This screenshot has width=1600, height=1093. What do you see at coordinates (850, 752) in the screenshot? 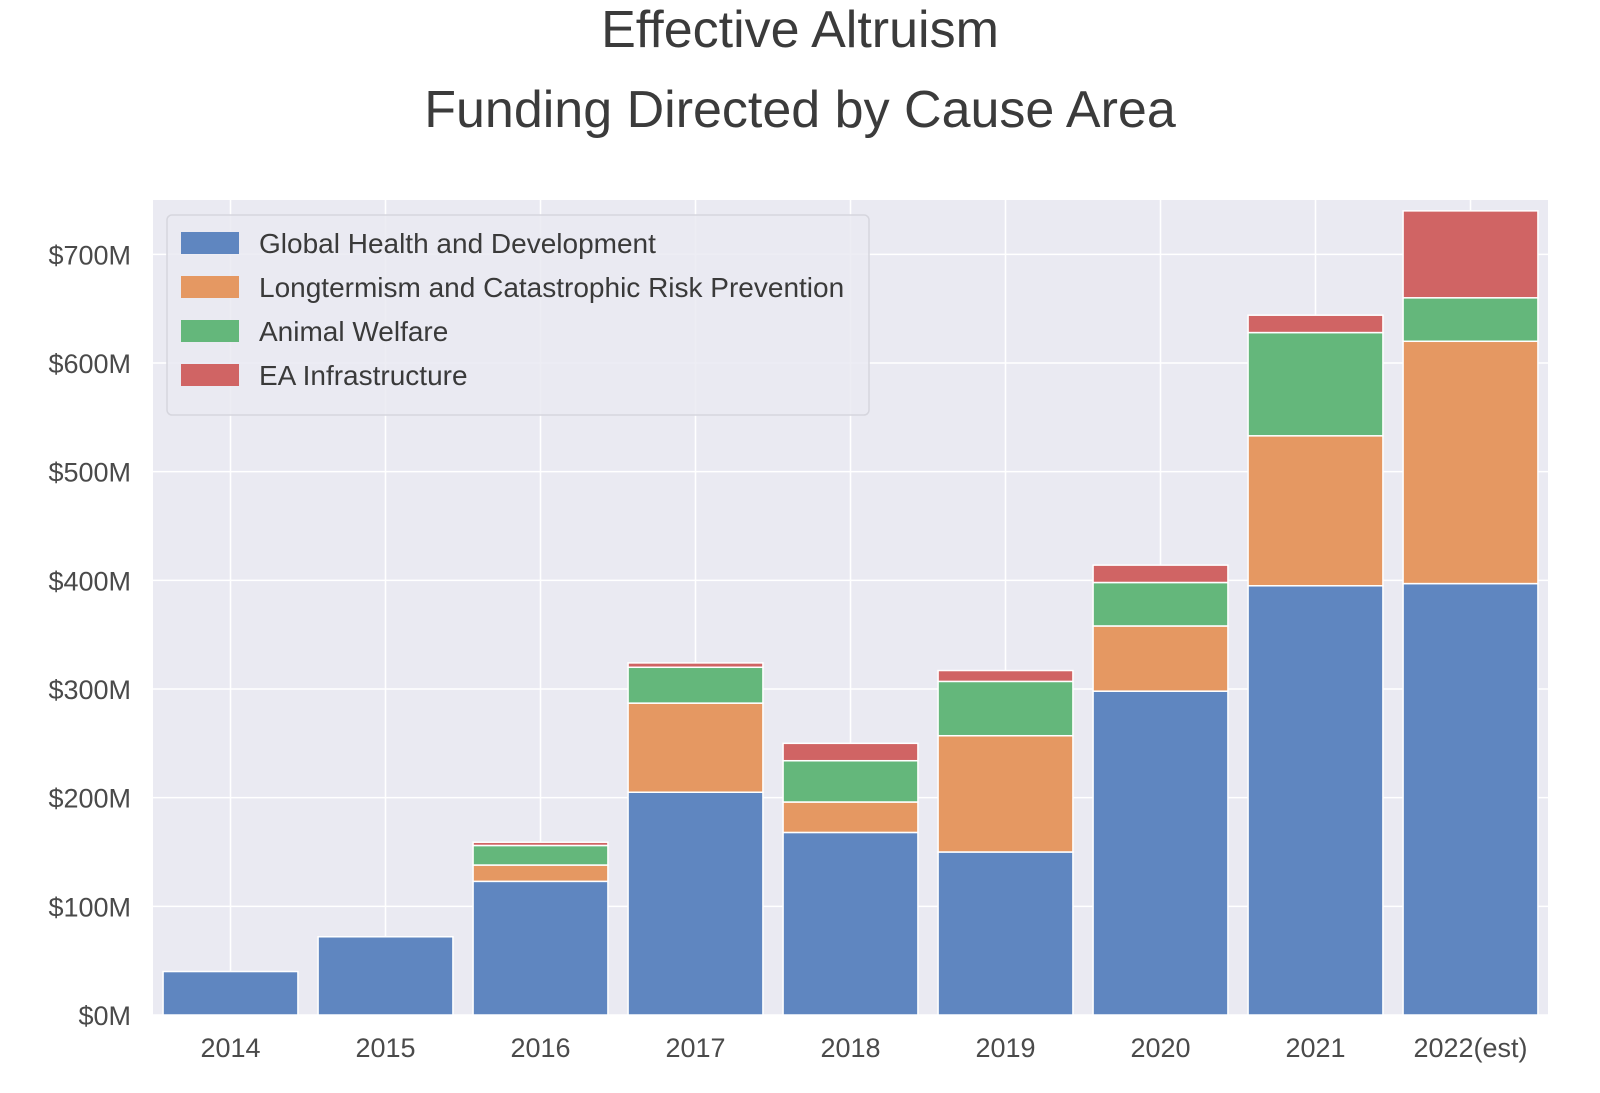
I see `bar-2018-ea-infrastructure` at bounding box center [850, 752].